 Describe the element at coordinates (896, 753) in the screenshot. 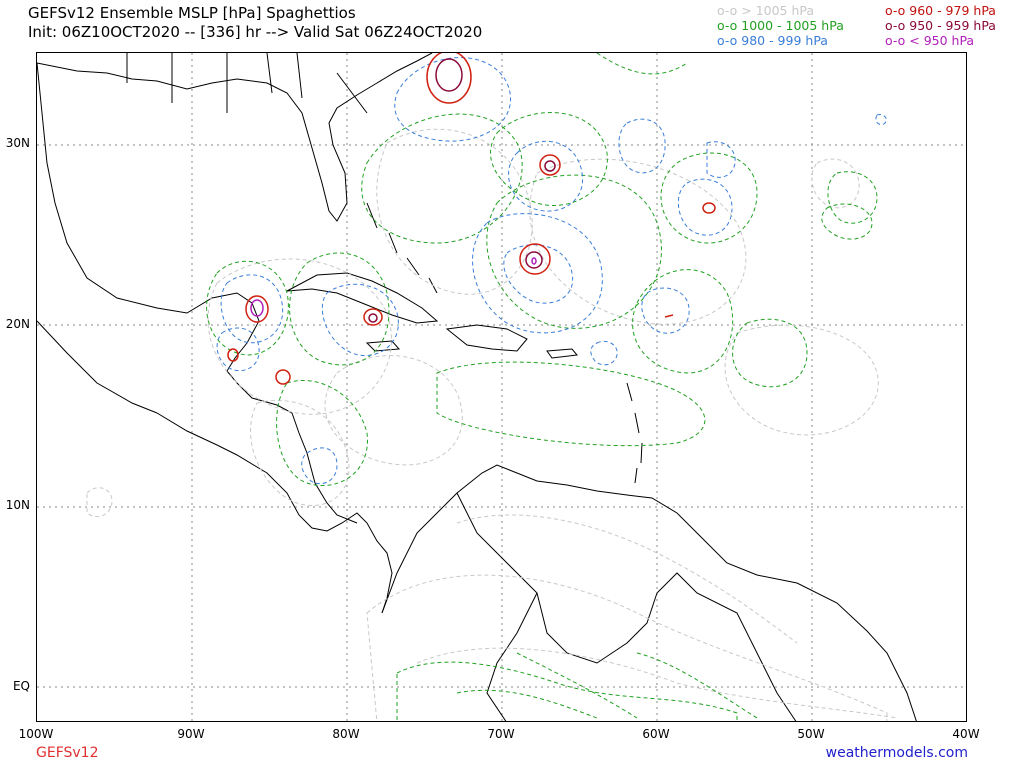

I see `site-link: weathermodels.com` at that location.